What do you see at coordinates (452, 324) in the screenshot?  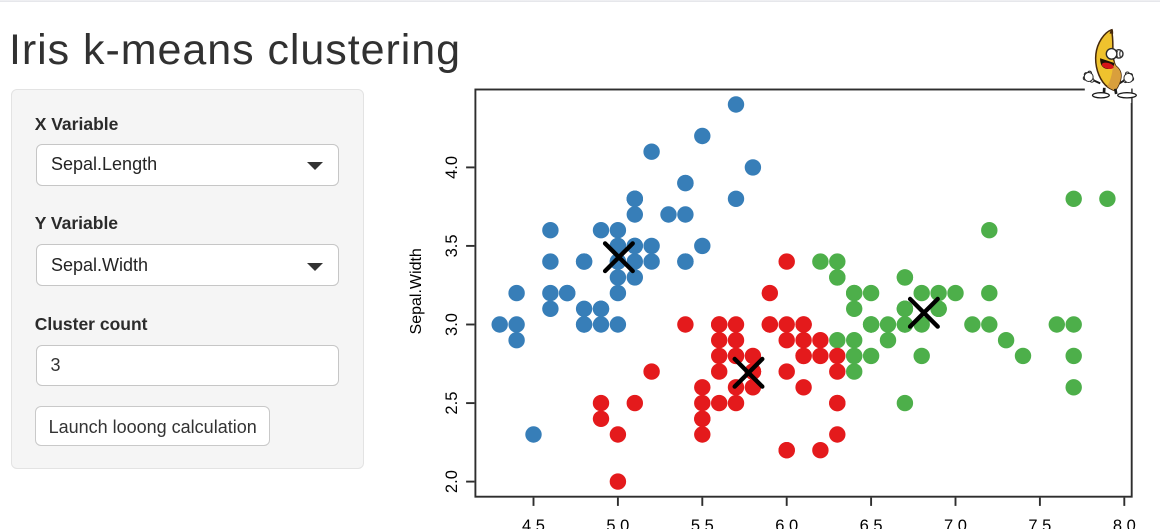 I see `svg-text: 3.0` at bounding box center [452, 324].